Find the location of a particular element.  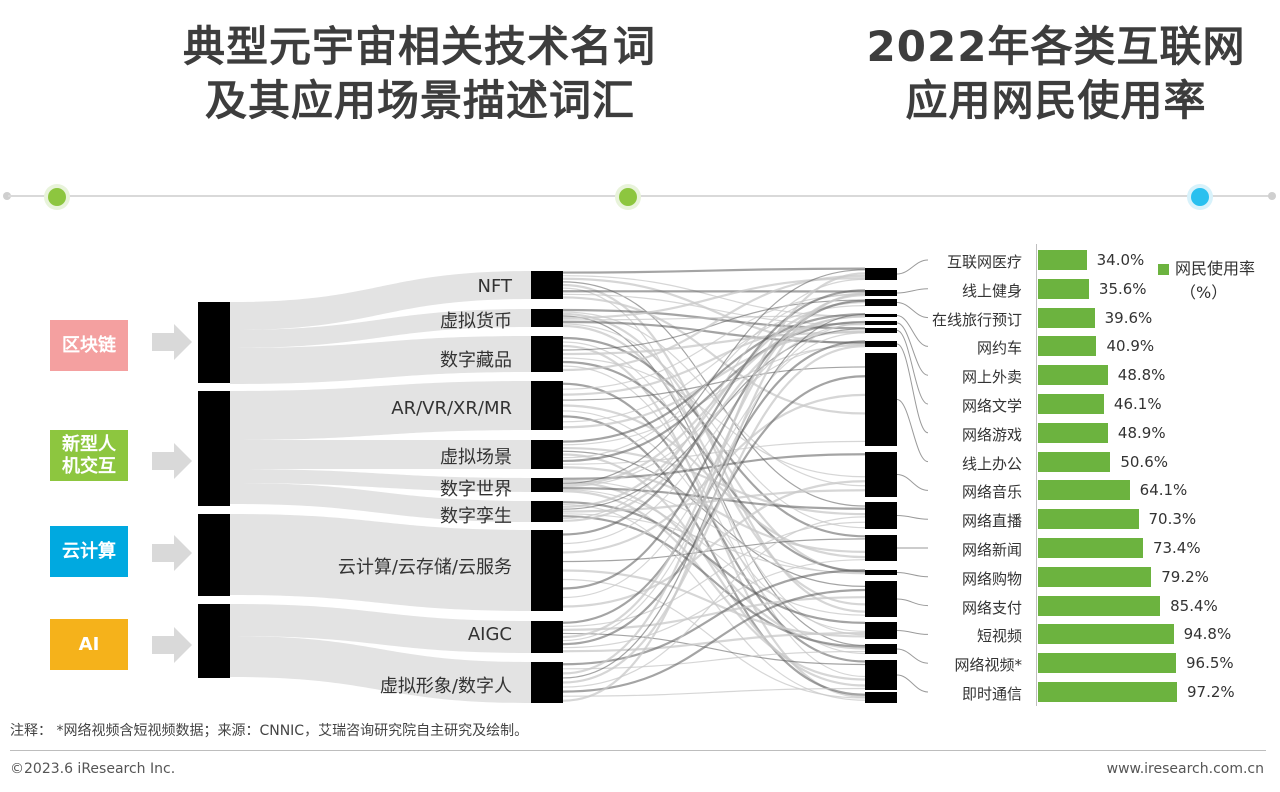

term-label: 虚拟货币 is located at coordinates (476, 321).